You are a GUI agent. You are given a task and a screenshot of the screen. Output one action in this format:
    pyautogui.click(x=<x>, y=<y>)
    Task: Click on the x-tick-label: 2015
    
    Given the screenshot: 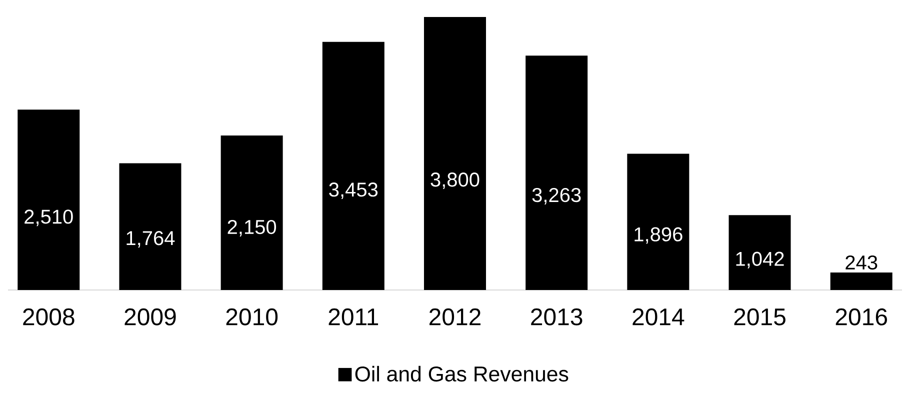 What is the action you would take?
    pyautogui.click(x=760, y=317)
    